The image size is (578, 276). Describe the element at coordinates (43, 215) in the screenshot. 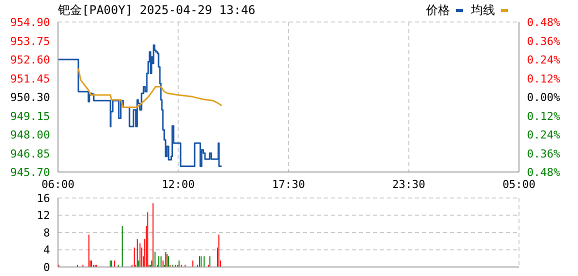

I see `y-tick-label: 12` at that location.